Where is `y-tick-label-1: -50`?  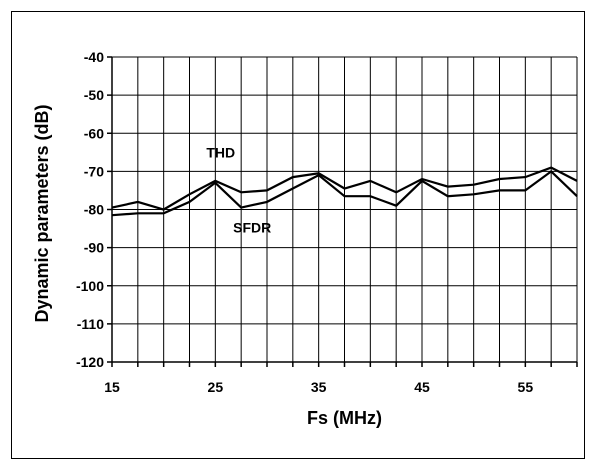 y-tick-label-1: -50 is located at coordinates (94, 95).